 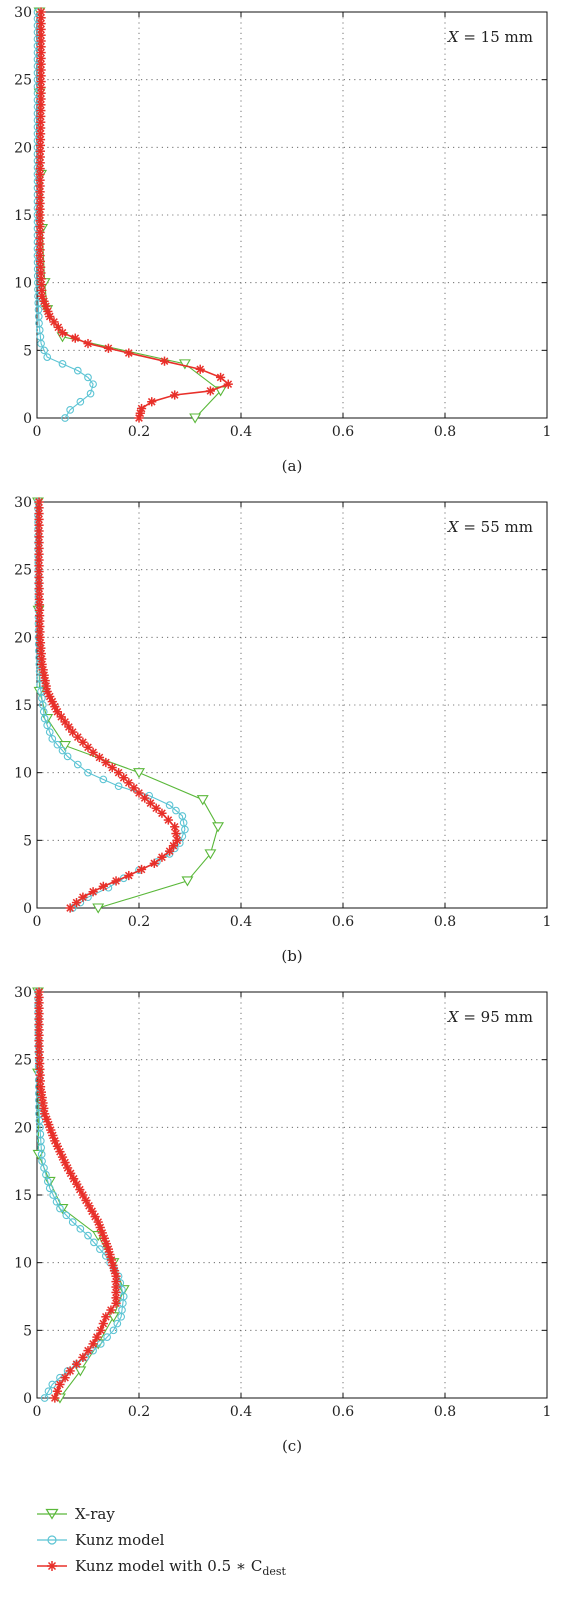 I want to click on panel-annotation: X = 95 mm, so click(x=490, y=1017).